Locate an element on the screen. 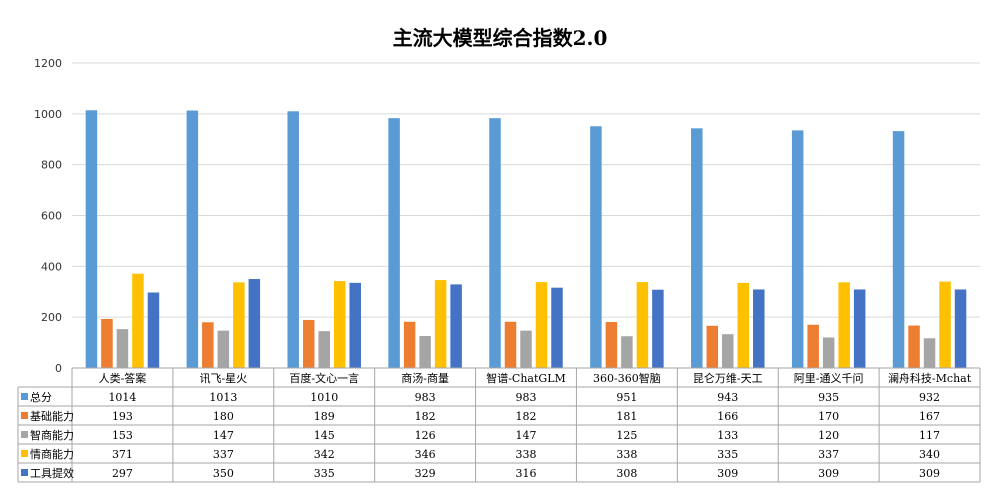 This screenshot has height=493, width=1000. data-cell: 181 is located at coordinates (626, 416).